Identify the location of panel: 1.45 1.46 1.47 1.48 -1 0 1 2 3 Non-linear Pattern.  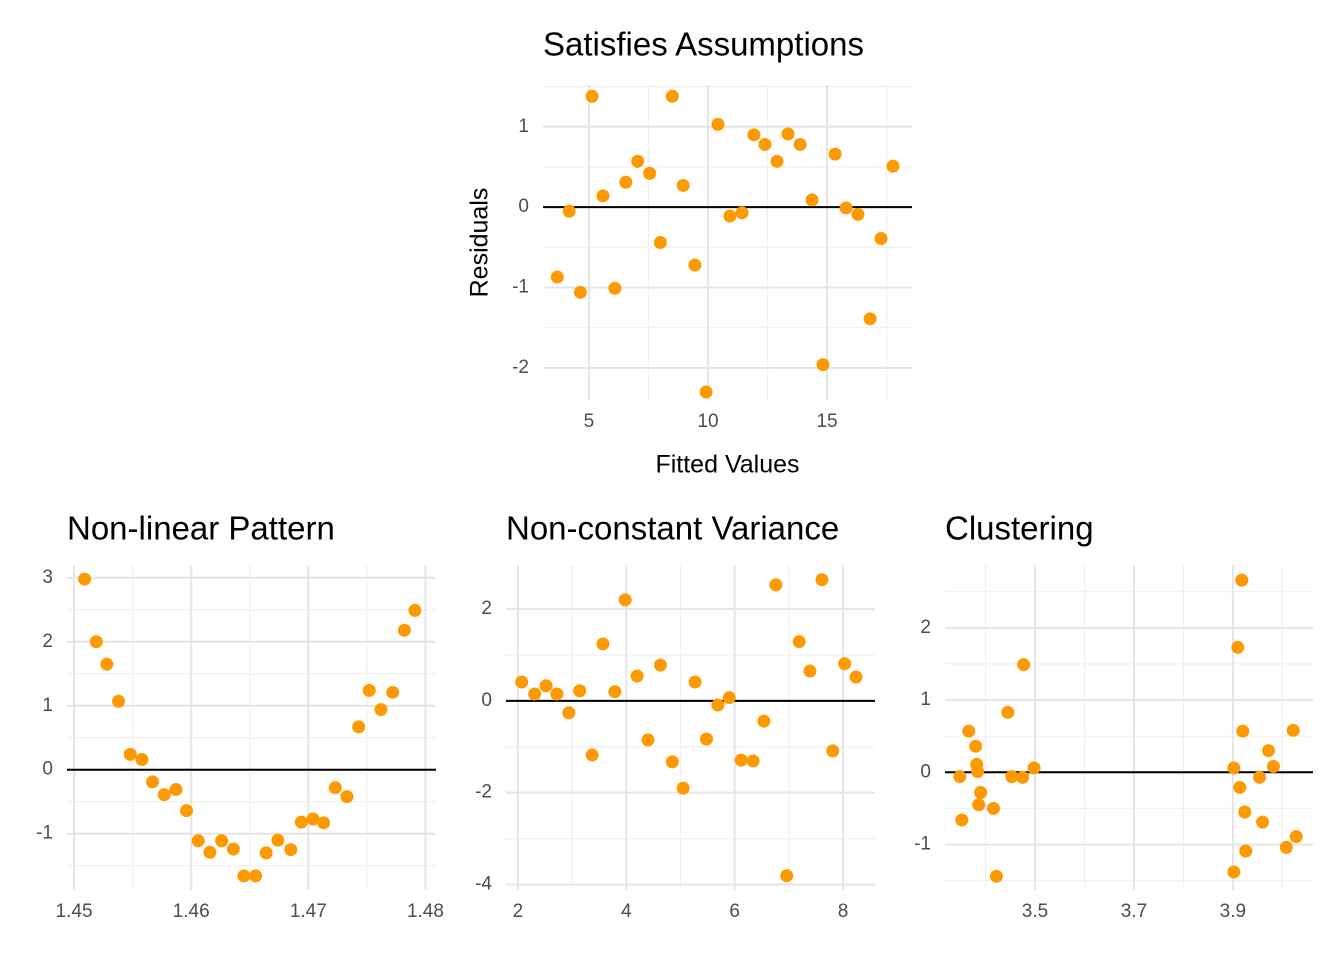
(240, 716).